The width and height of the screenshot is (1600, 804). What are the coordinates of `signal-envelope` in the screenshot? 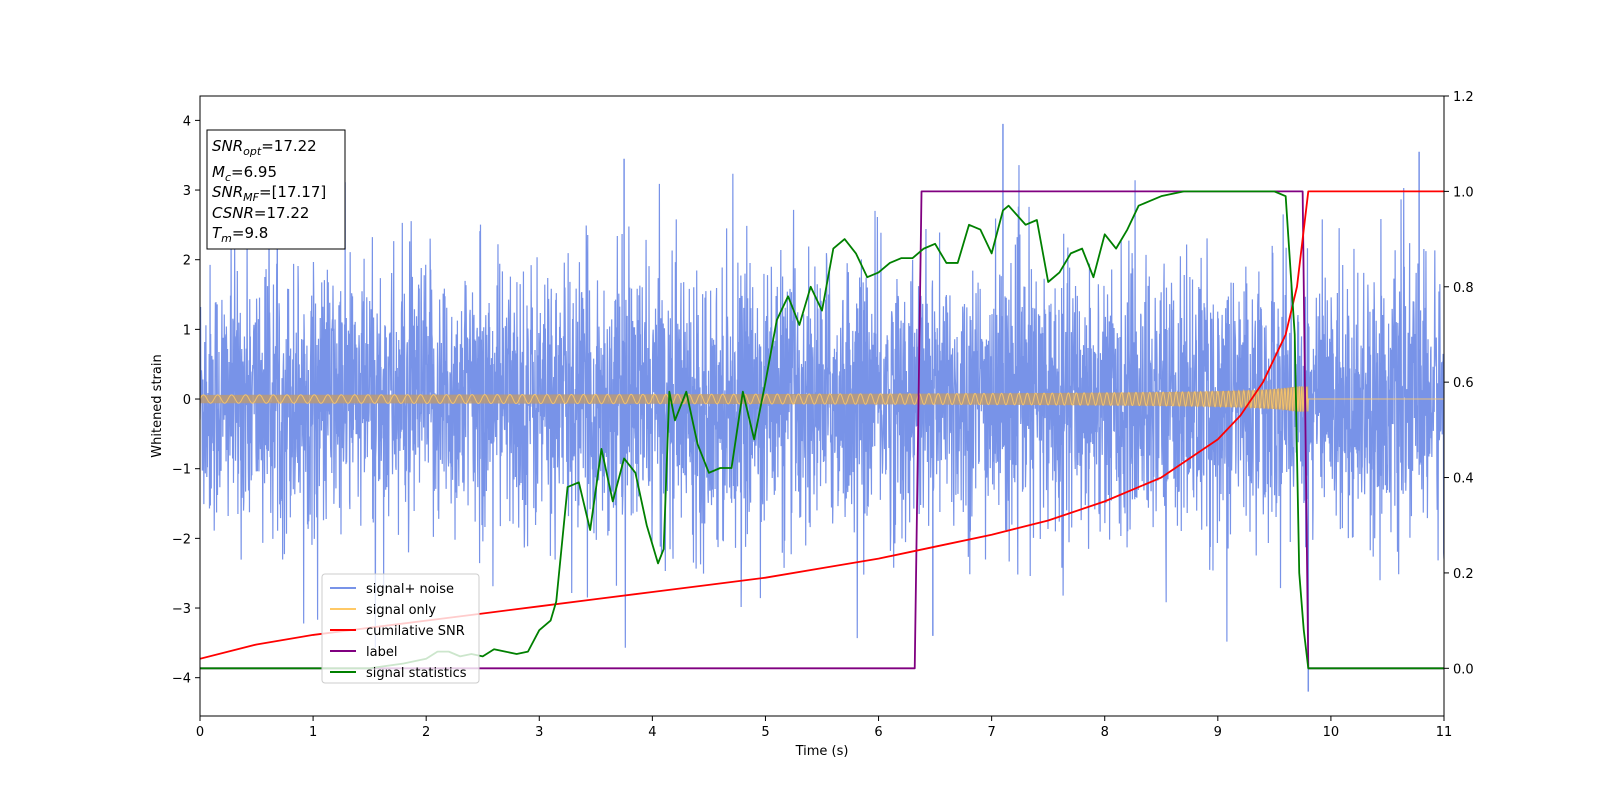 It's located at (754, 399).